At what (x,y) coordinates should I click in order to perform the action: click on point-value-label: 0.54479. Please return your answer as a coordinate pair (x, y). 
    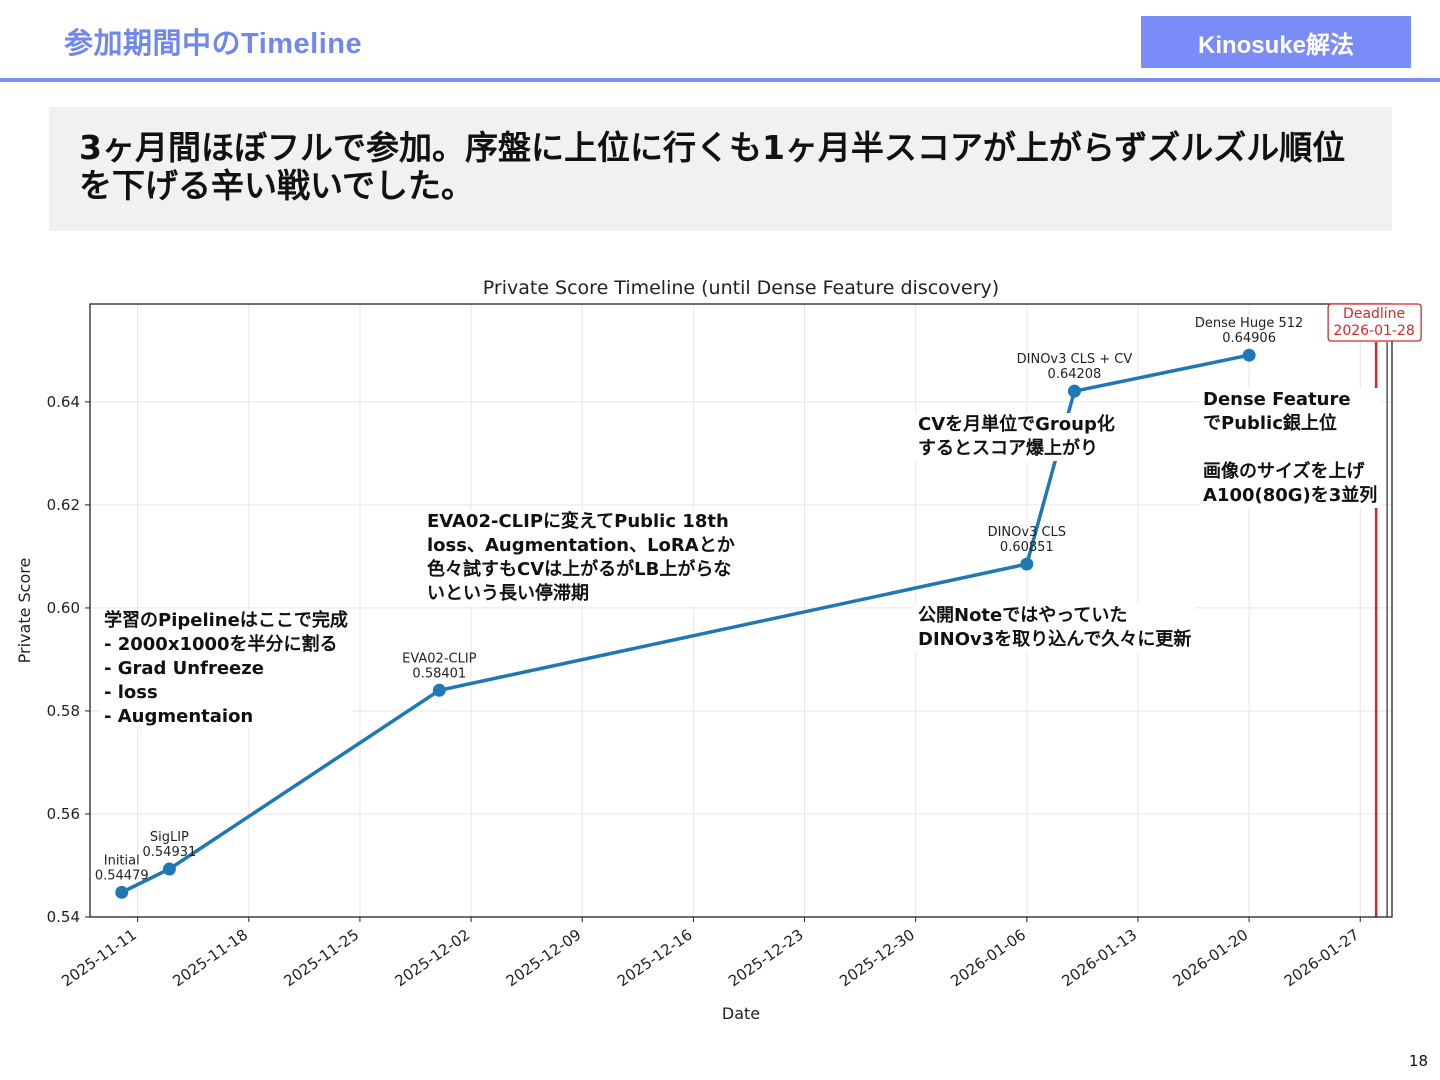
    Looking at the image, I should click on (122, 875).